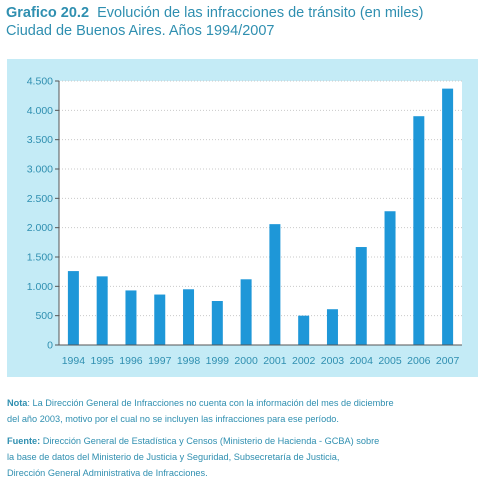 This screenshot has height=483, width=489. What do you see at coordinates (332, 327) in the screenshot?
I see `bar-2003` at bounding box center [332, 327].